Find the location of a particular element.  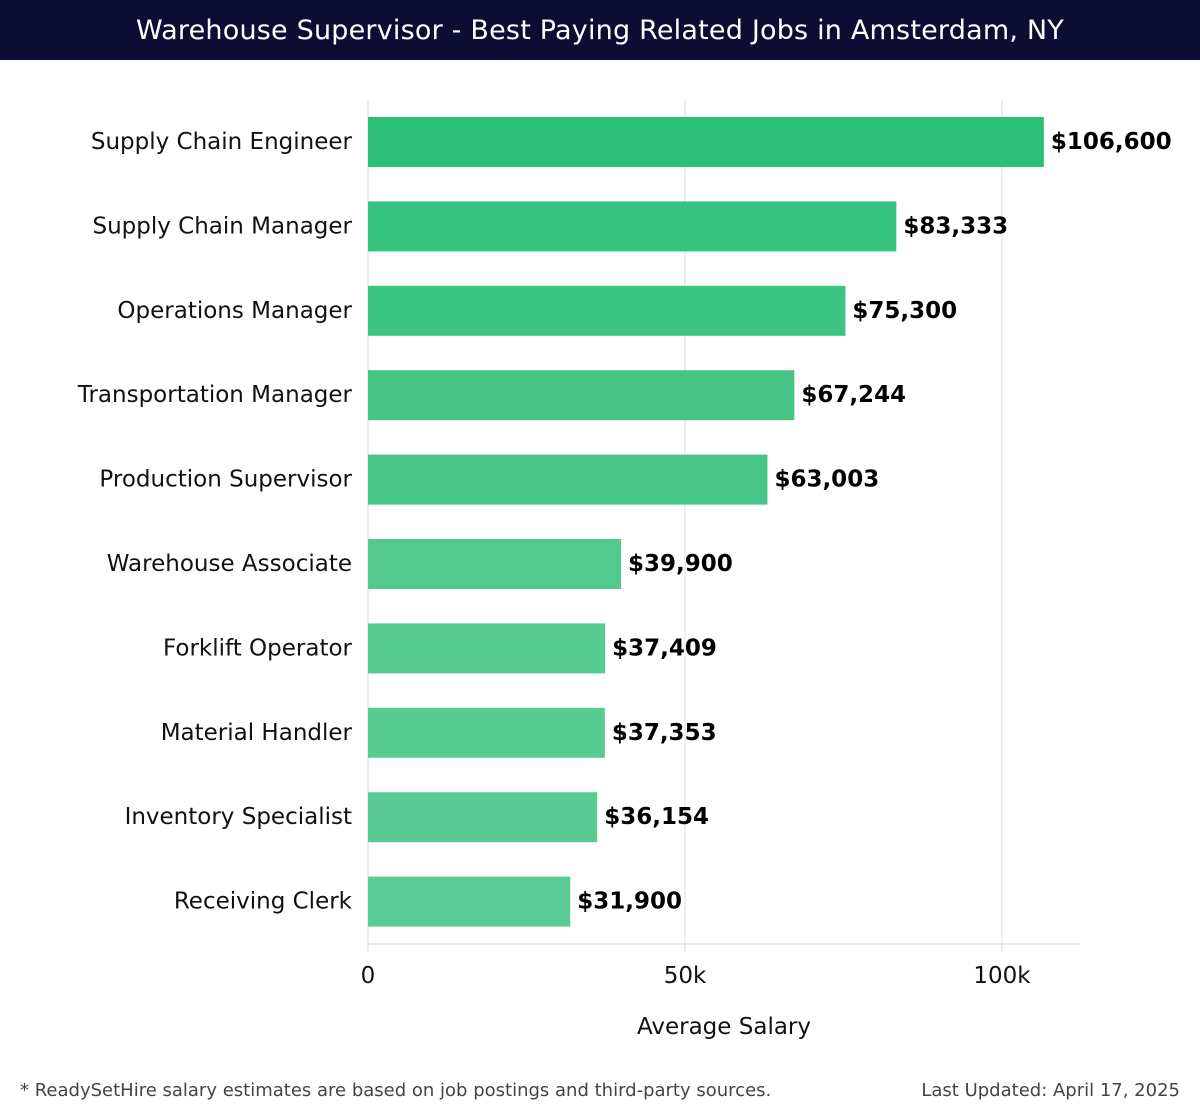

value-label: $67,244 is located at coordinates (853, 395).